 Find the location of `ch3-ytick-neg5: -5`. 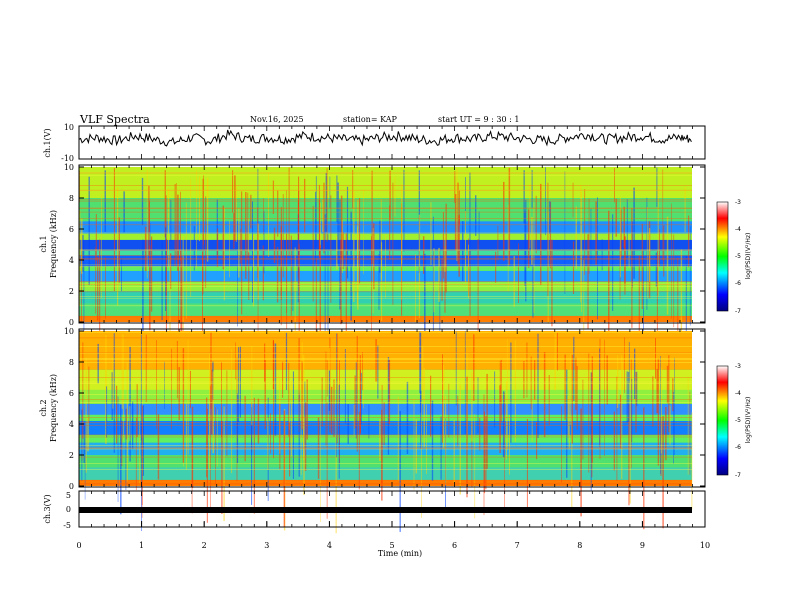

ch3-ytick-neg5: -5 is located at coordinates (67, 525).